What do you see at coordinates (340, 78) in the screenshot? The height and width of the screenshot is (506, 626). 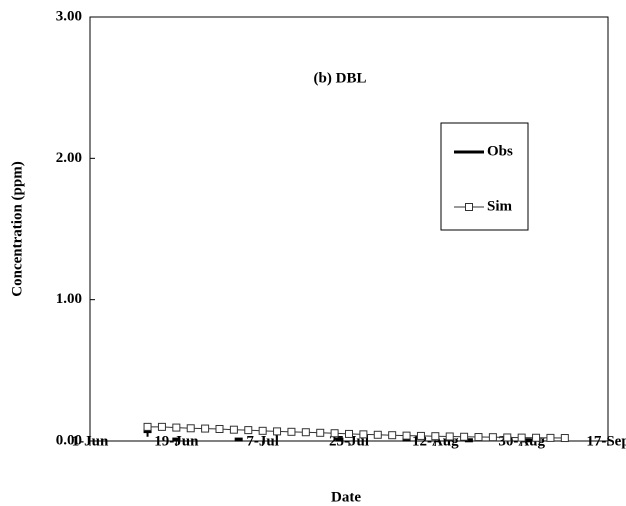 I see `chart-title: (b) DBL` at bounding box center [340, 78].